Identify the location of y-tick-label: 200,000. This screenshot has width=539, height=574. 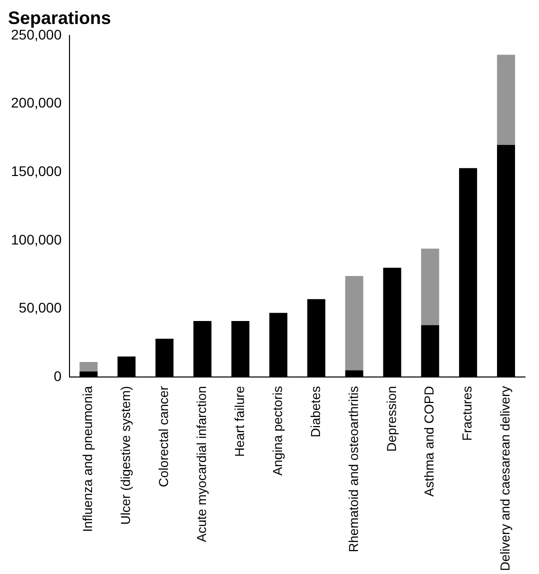
(36, 102).